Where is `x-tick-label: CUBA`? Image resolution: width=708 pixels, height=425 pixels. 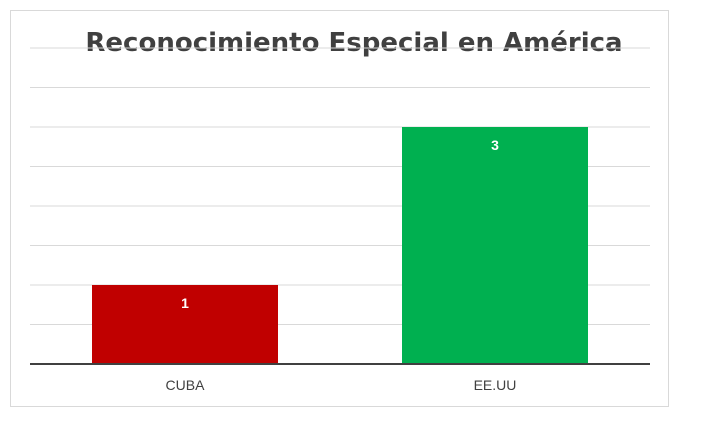 x-tick-label: CUBA is located at coordinates (186, 385).